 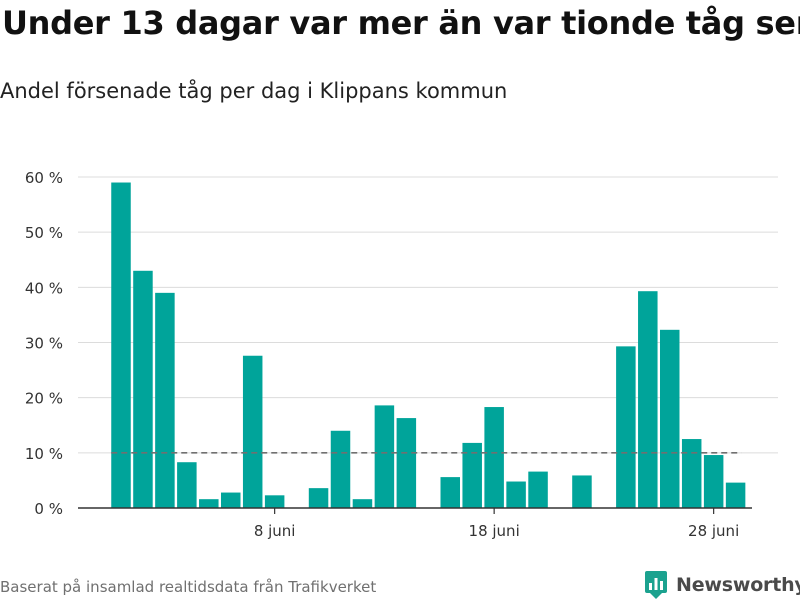 What do you see at coordinates (494, 531) in the screenshot?
I see `x-tick-label: 18 juni` at bounding box center [494, 531].